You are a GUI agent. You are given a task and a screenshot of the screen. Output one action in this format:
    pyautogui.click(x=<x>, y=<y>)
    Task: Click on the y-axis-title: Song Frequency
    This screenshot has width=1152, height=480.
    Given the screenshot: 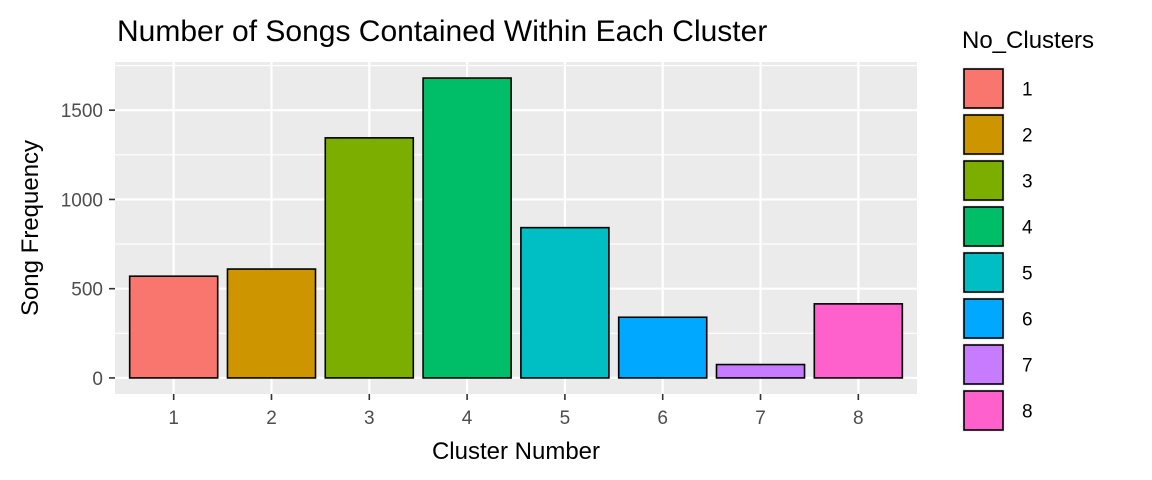 What is the action you would take?
    pyautogui.click(x=30, y=228)
    